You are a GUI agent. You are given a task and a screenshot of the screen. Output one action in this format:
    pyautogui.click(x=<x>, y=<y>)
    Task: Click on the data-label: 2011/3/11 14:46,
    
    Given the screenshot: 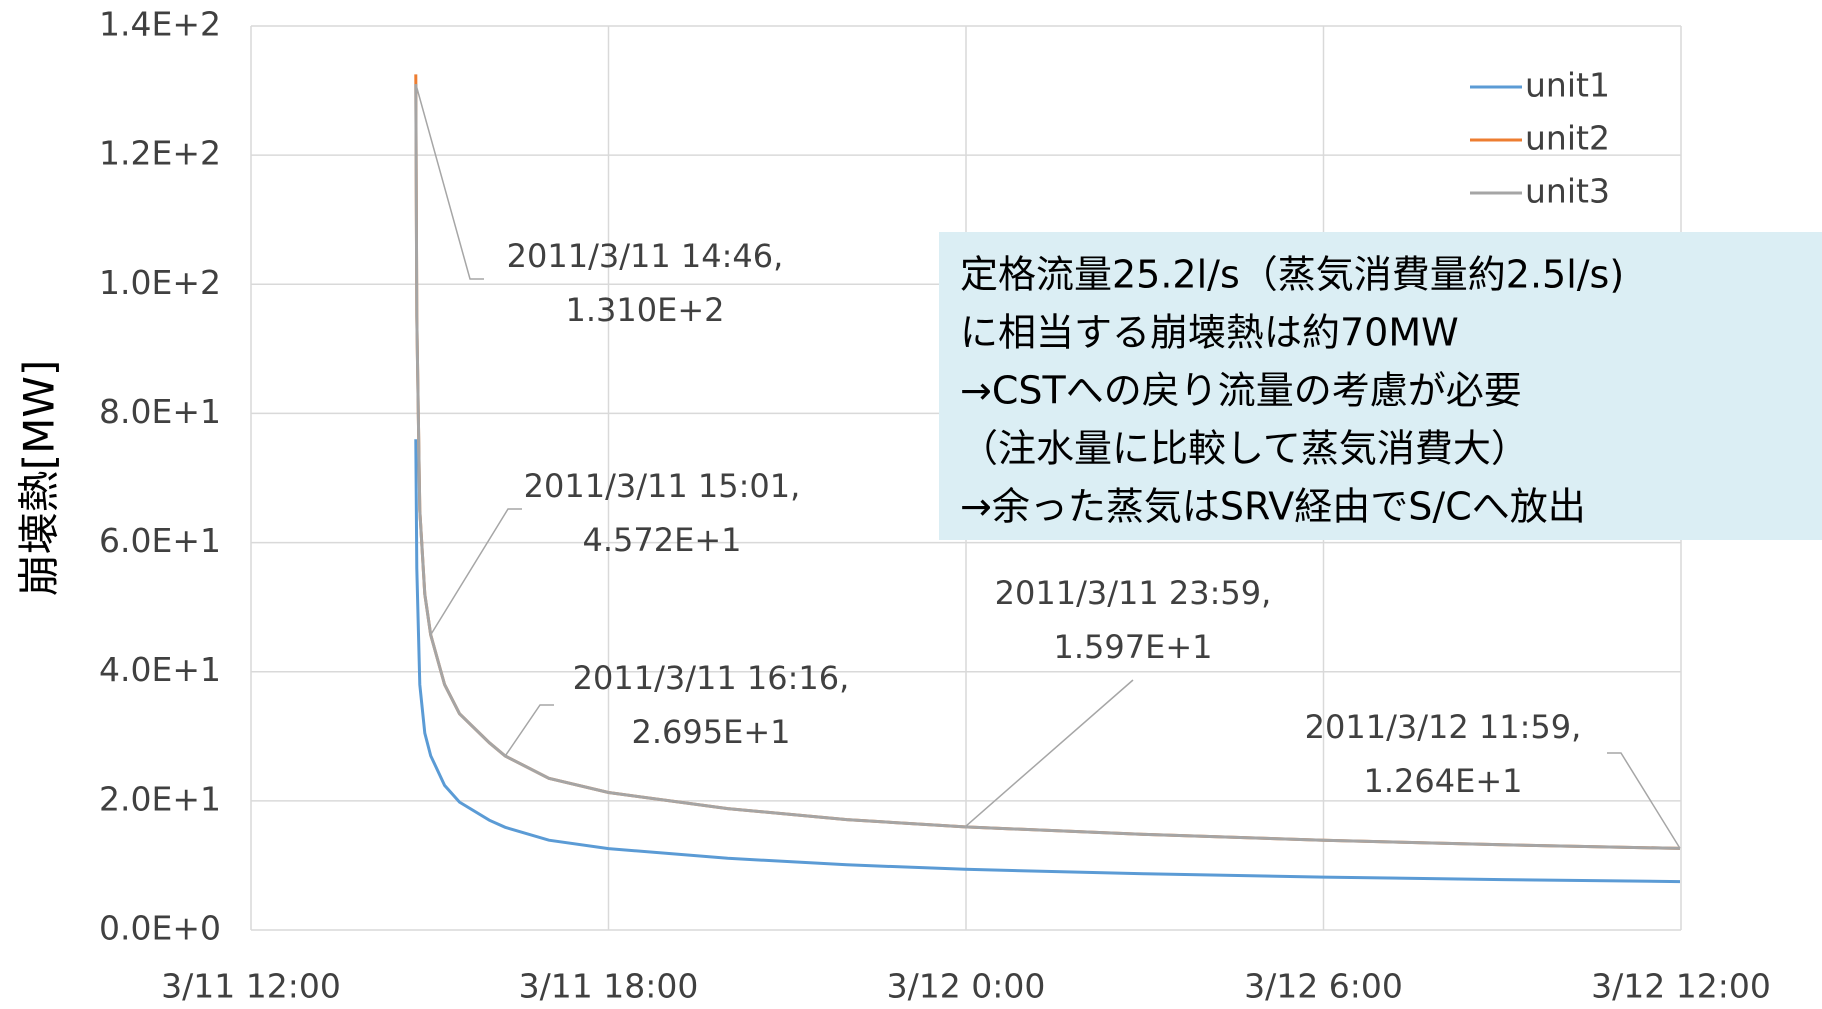 What is the action you would take?
    pyautogui.click(x=645, y=256)
    